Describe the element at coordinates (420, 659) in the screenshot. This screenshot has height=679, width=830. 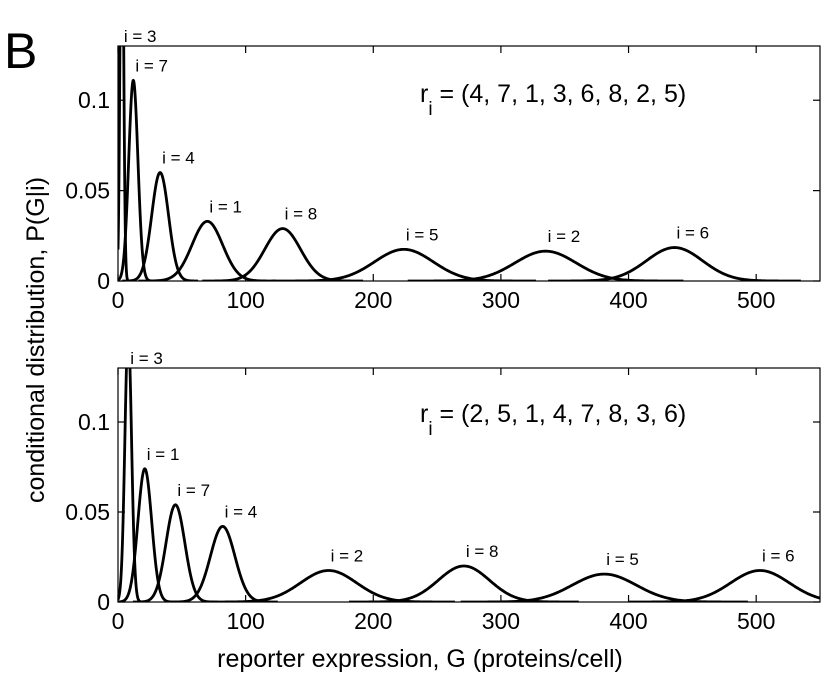
I see `x-axis-label: reporter expression, G (proteins/cell)` at that location.